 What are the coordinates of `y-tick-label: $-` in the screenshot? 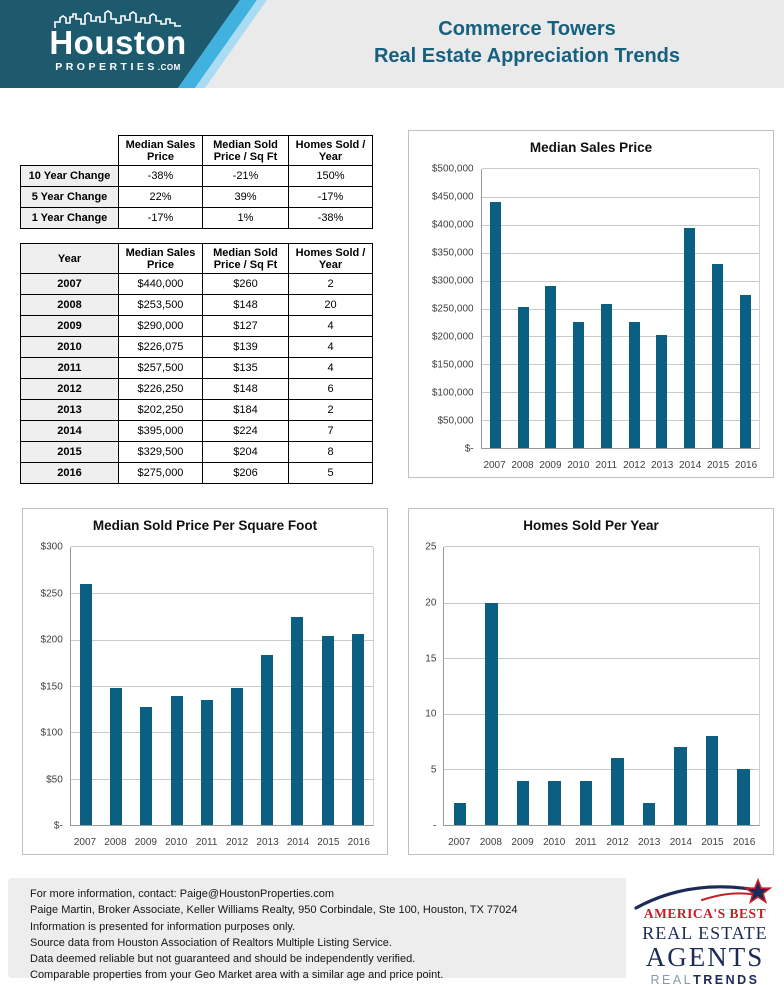 It's located at (58, 826).